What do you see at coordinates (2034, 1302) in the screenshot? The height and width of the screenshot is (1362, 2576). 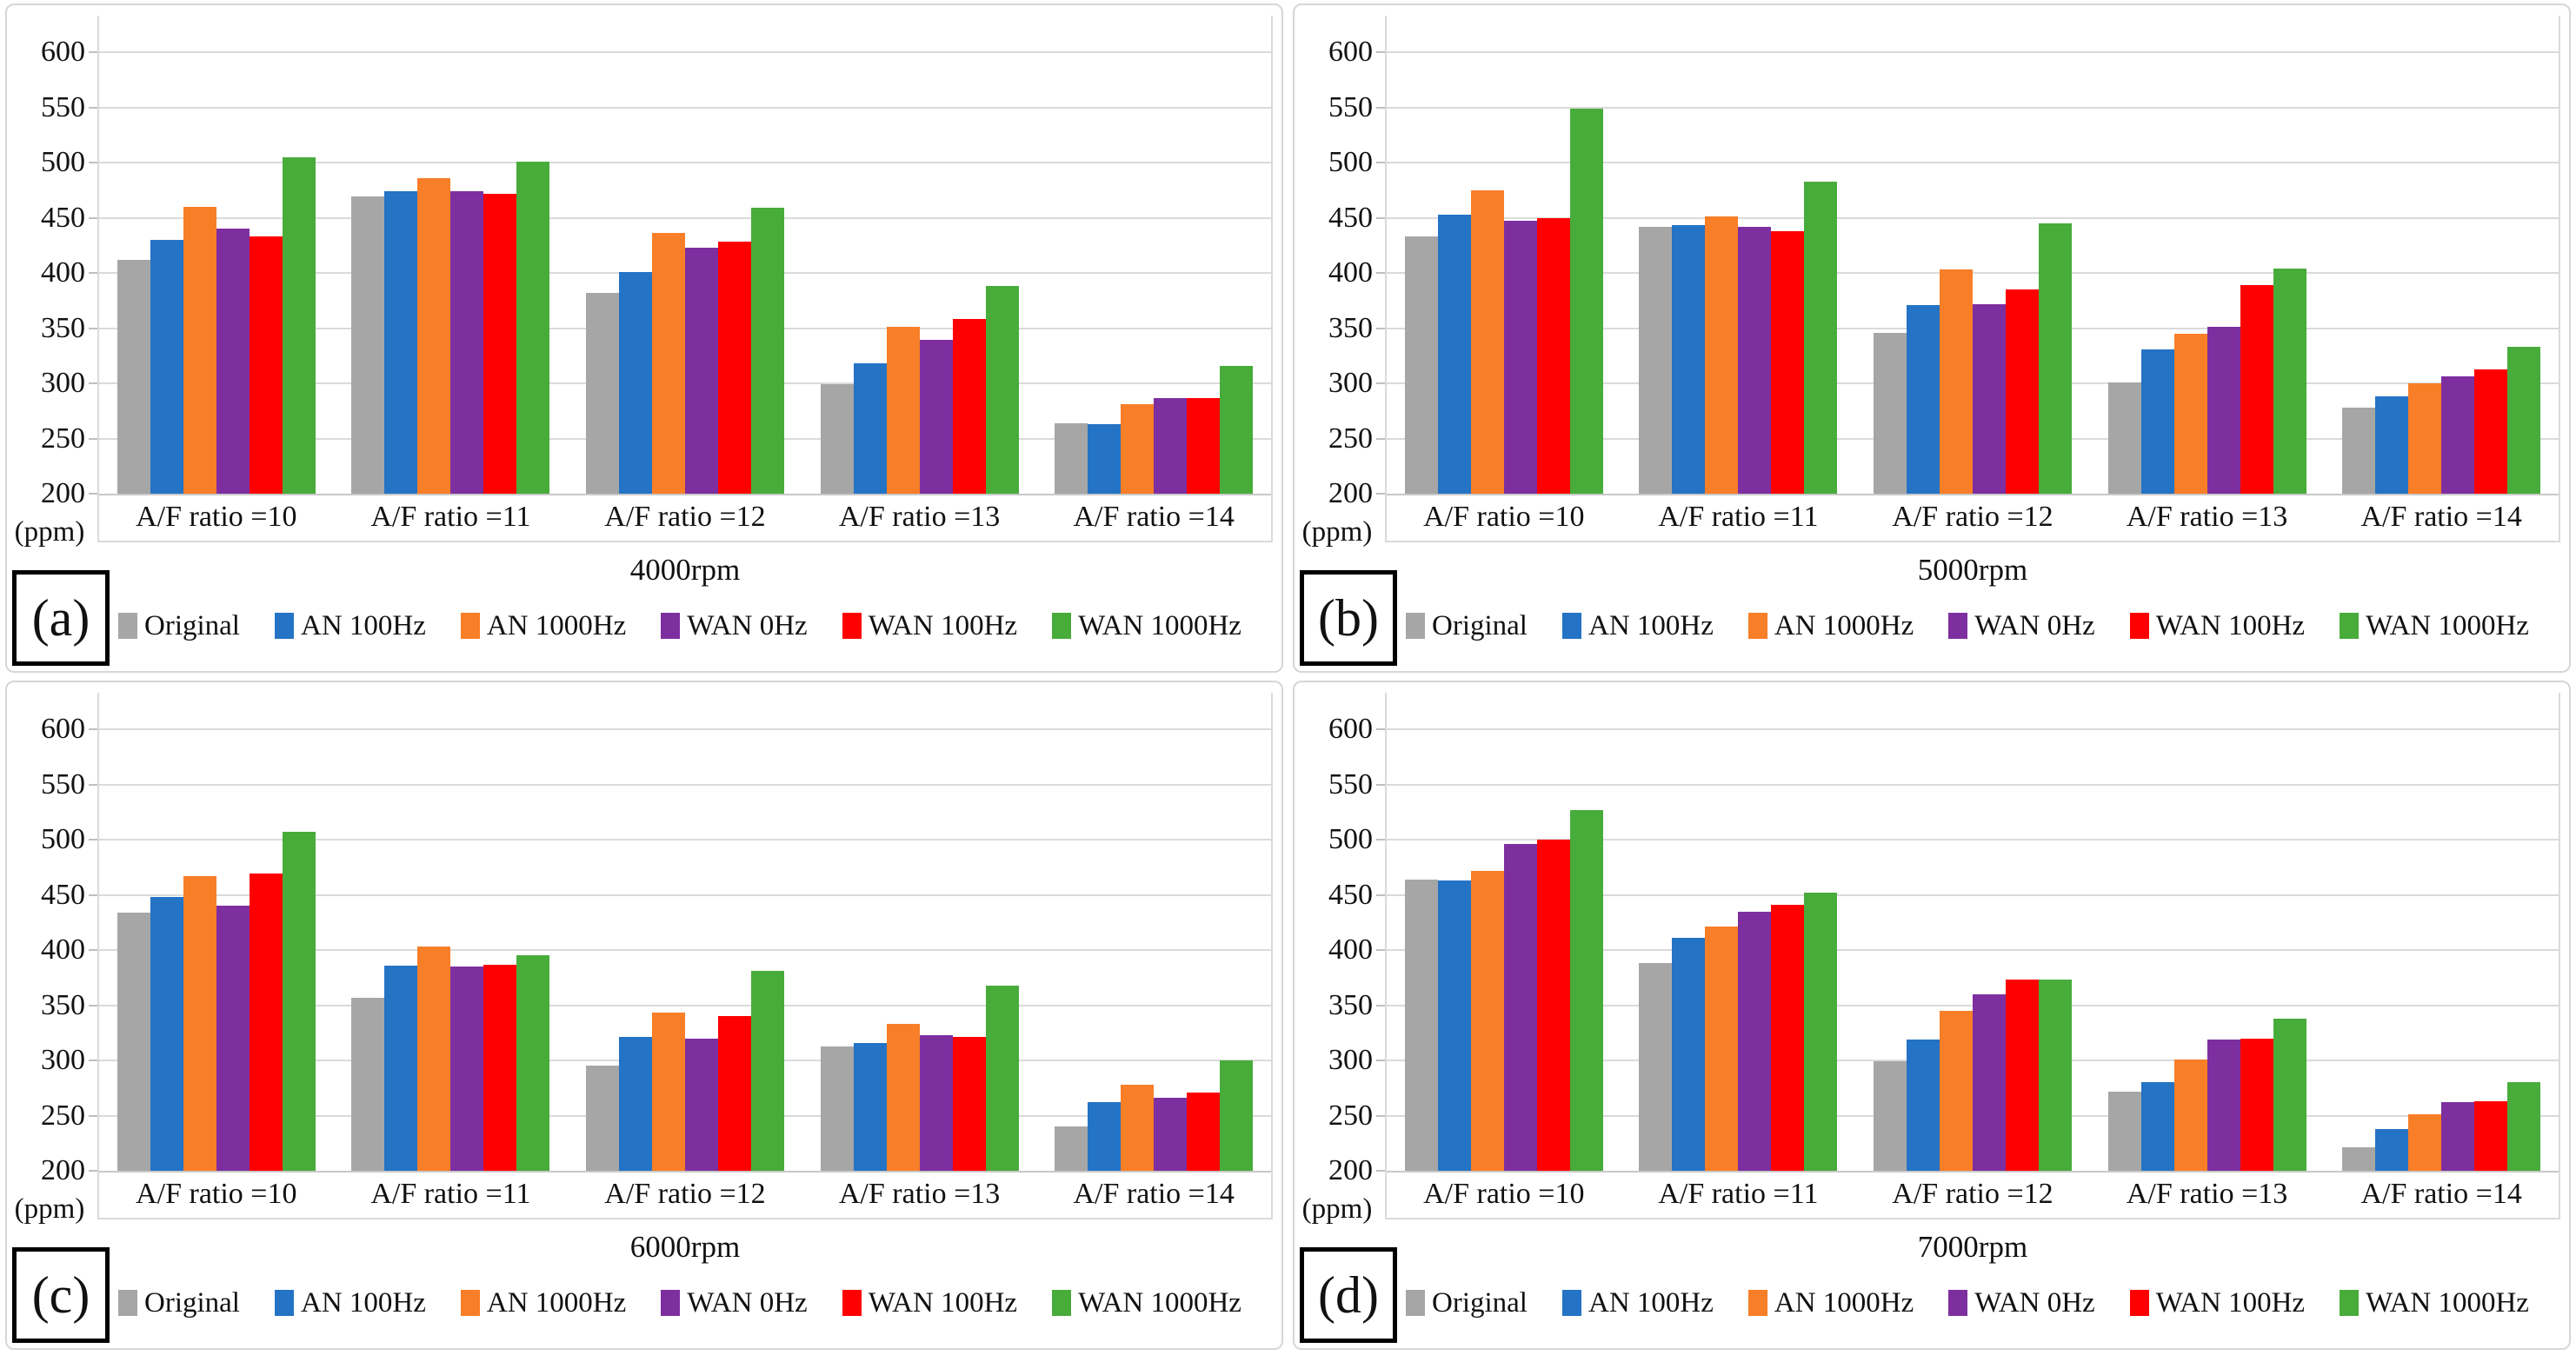 I see `legend-label: WAN 0Hz` at bounding box center [2034, 1302].